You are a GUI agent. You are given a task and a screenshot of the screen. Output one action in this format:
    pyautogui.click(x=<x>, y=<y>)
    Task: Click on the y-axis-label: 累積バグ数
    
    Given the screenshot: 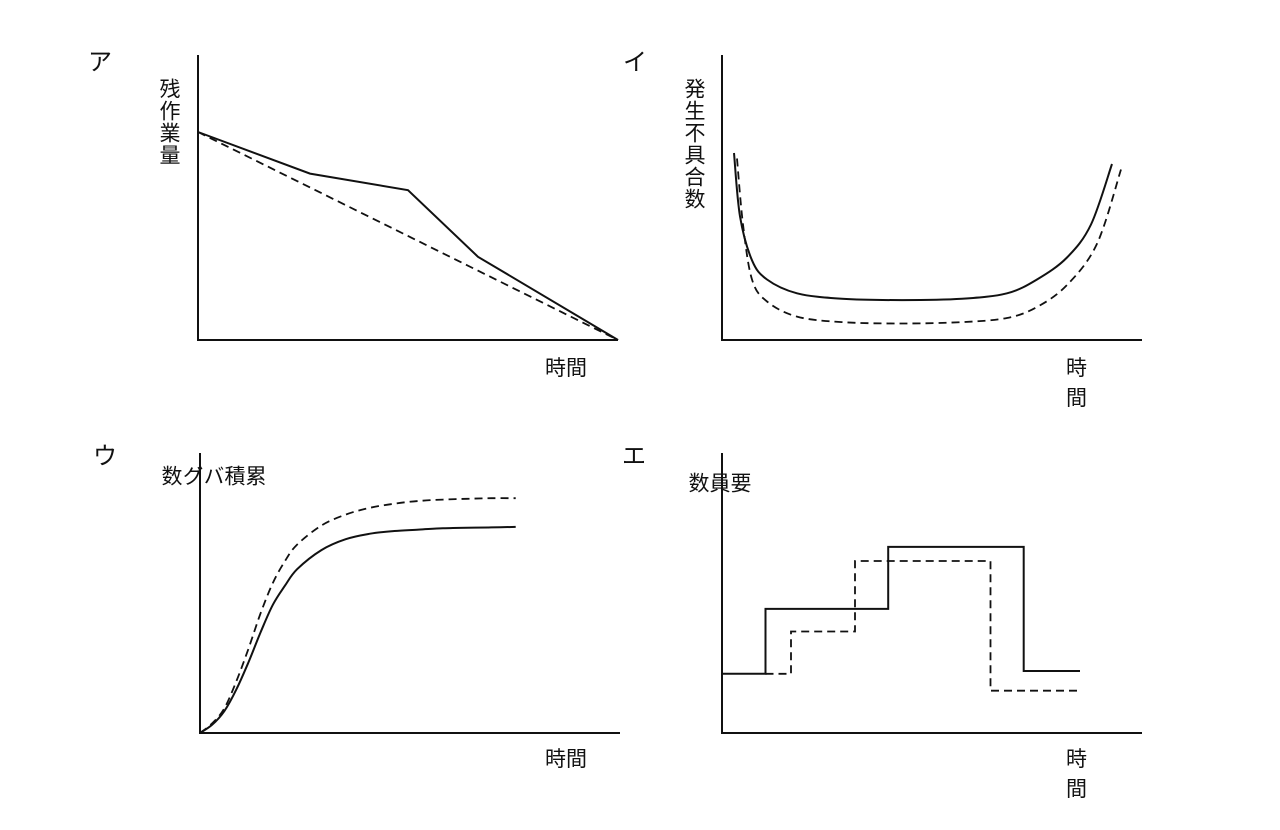 What is the action you would take?
    pyautogui.click(x=213, y=476)
    